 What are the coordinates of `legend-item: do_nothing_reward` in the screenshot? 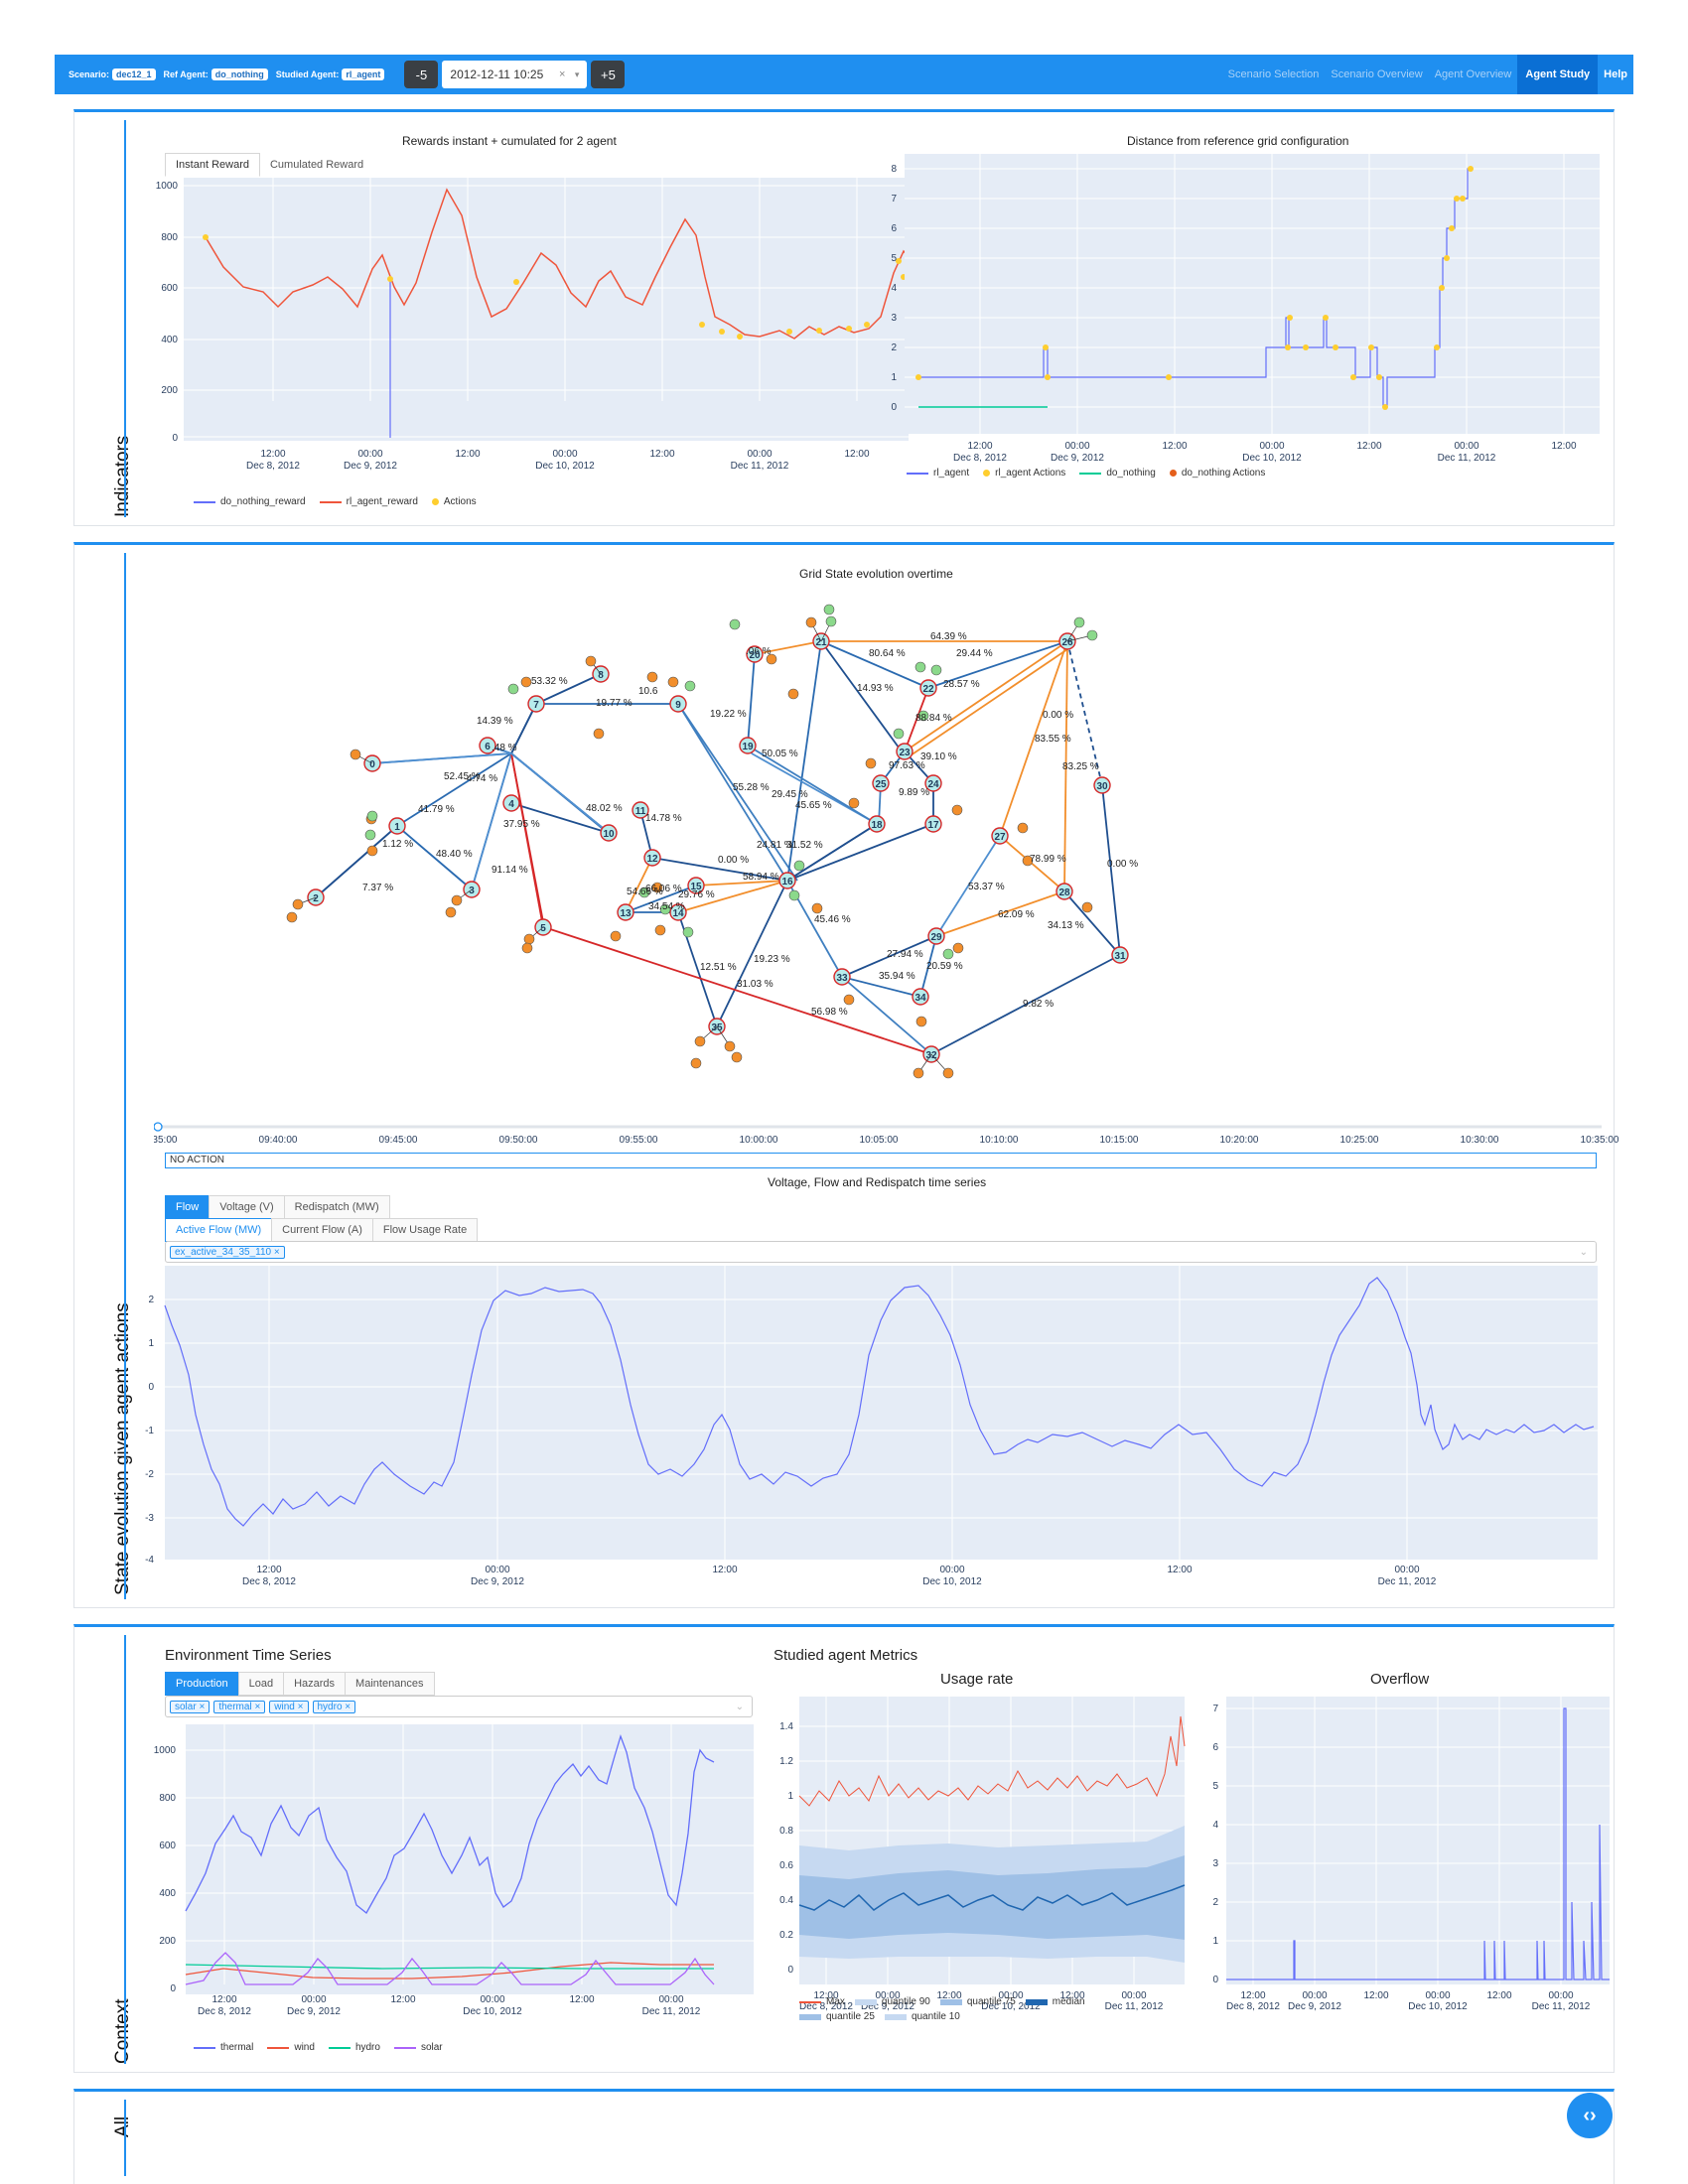 It's located at (250, 501).